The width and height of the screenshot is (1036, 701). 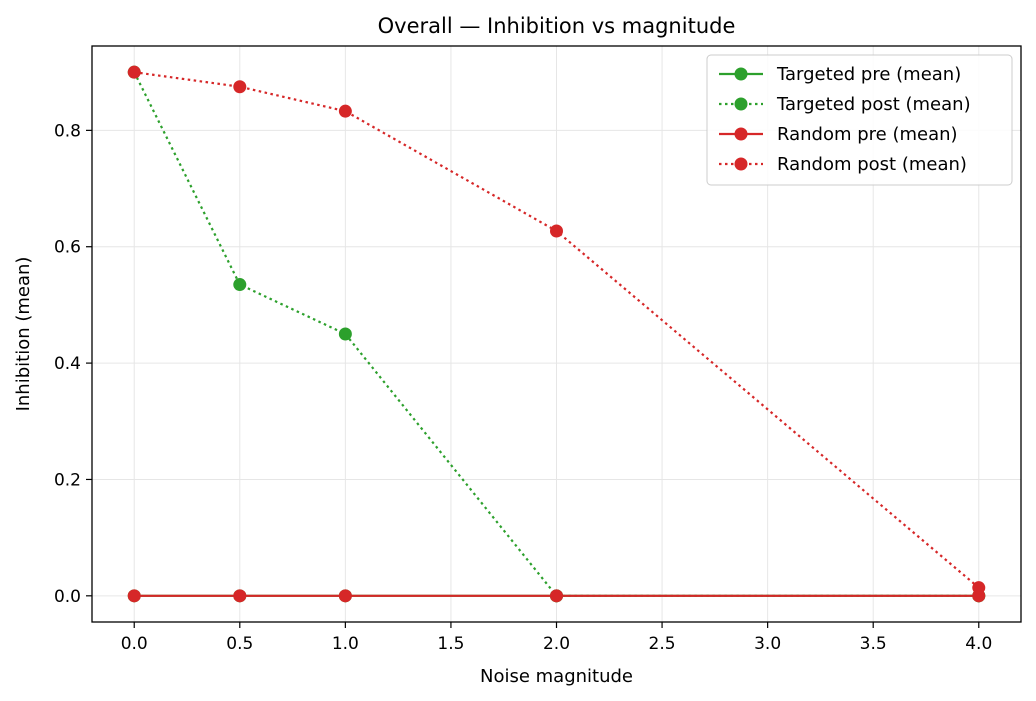 I want to click on y-tick-label: 0.2, so click(x=67, y=480).